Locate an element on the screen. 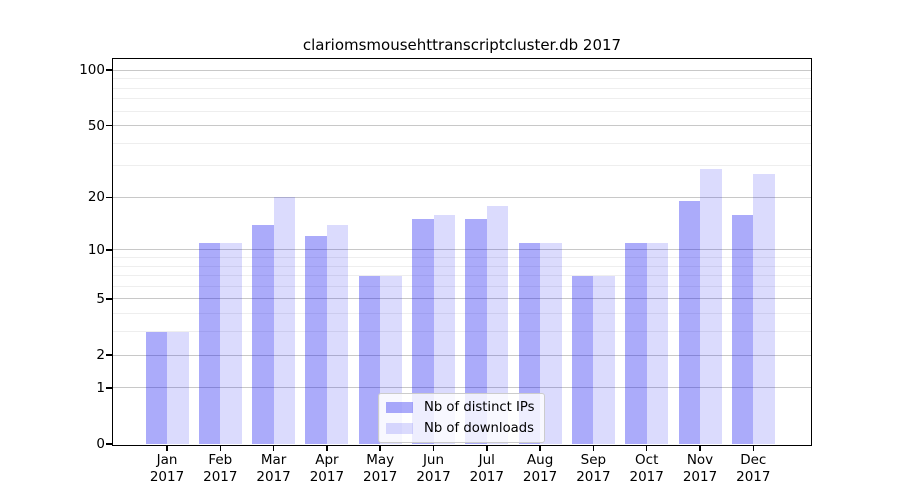 This screenshot has height=500, width=900. bar-nov-downloads is located at coordinates (711, 306).